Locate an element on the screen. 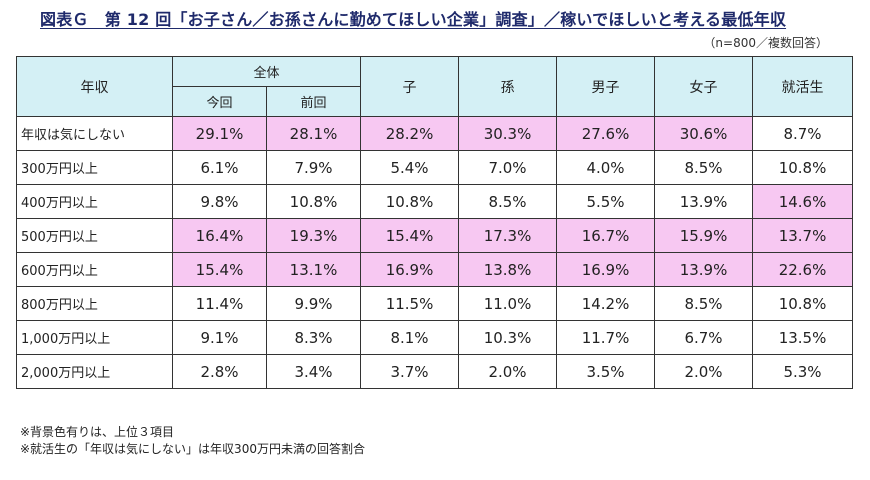 The width and height of the screenshot is (870, 480). footnote-jobseeker: ※就活生の「年収は気にしない」は年収300万円未満の回答割合 is located at coordinates (192, 449).